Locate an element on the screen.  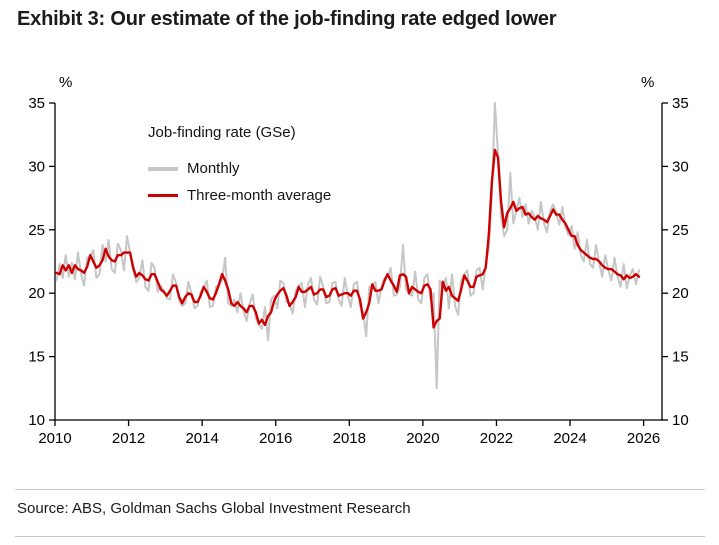
legend-item-three-month-average: Three-month average is located at coordinates (239, 195).